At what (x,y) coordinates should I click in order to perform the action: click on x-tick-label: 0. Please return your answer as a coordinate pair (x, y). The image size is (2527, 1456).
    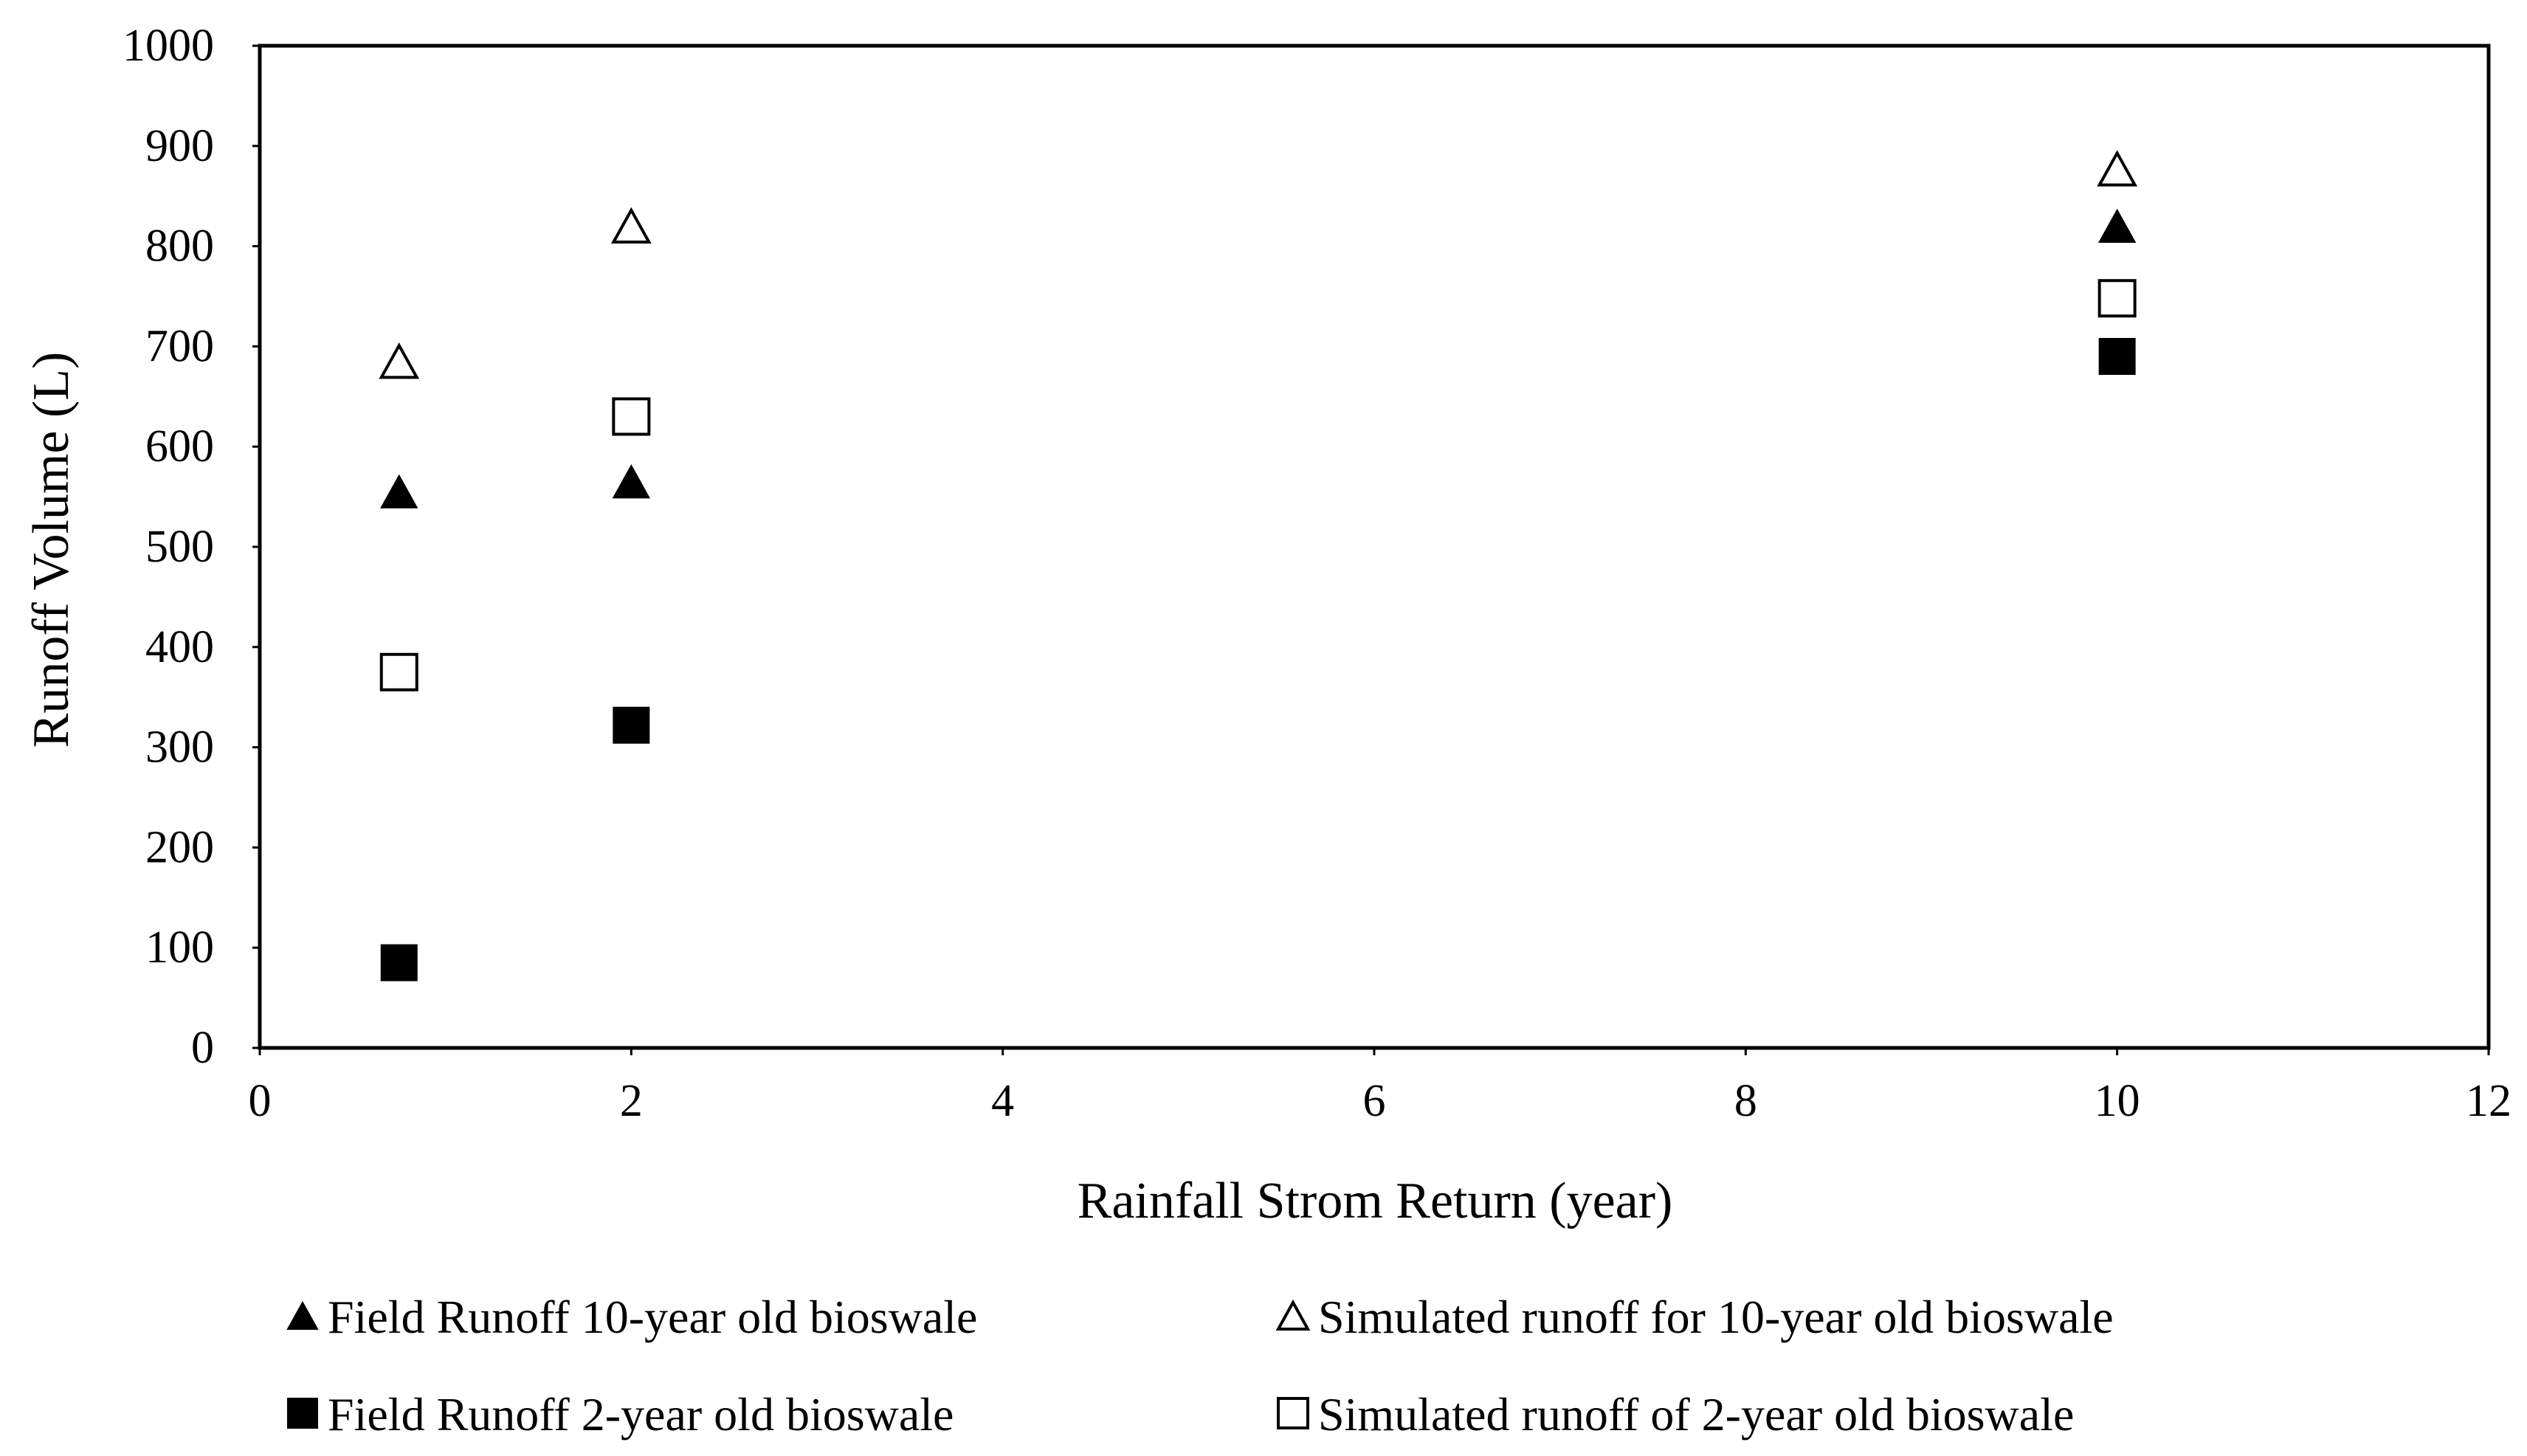
    Looking at the image, I should click on (260, 1101).